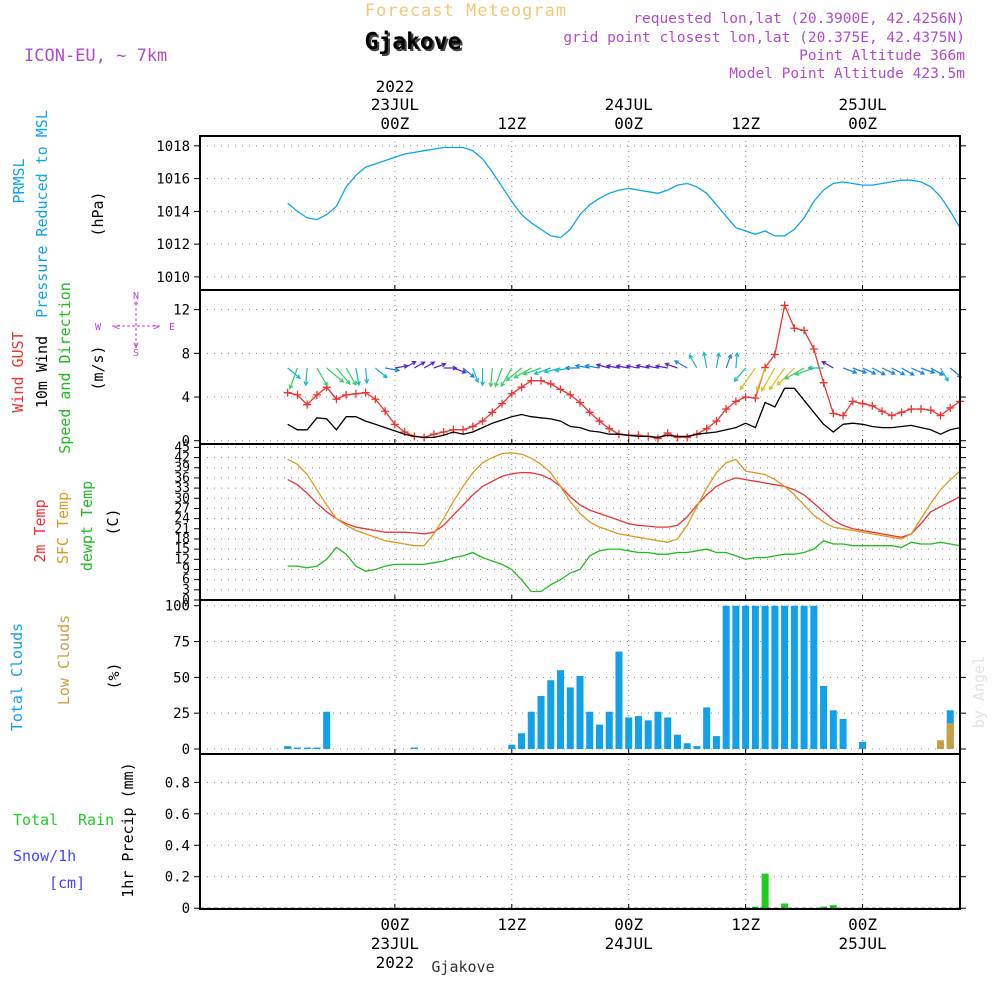 This screenshot has height=1000, width=1000. I want to click on top-tick-label: 12Z, so click(745, 123).